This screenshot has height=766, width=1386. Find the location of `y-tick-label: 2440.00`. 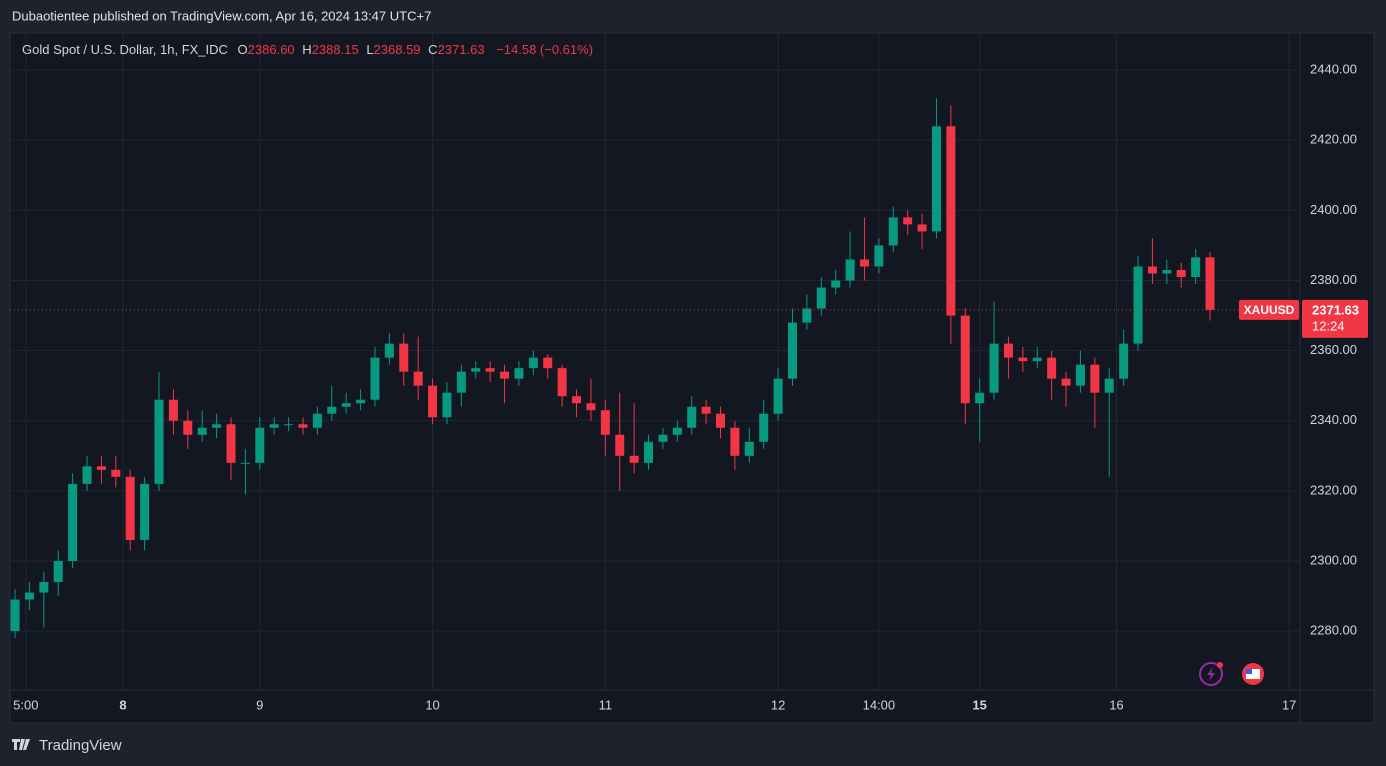

y-tick-label: 2440.00 is located at coordinates (1333, 69).